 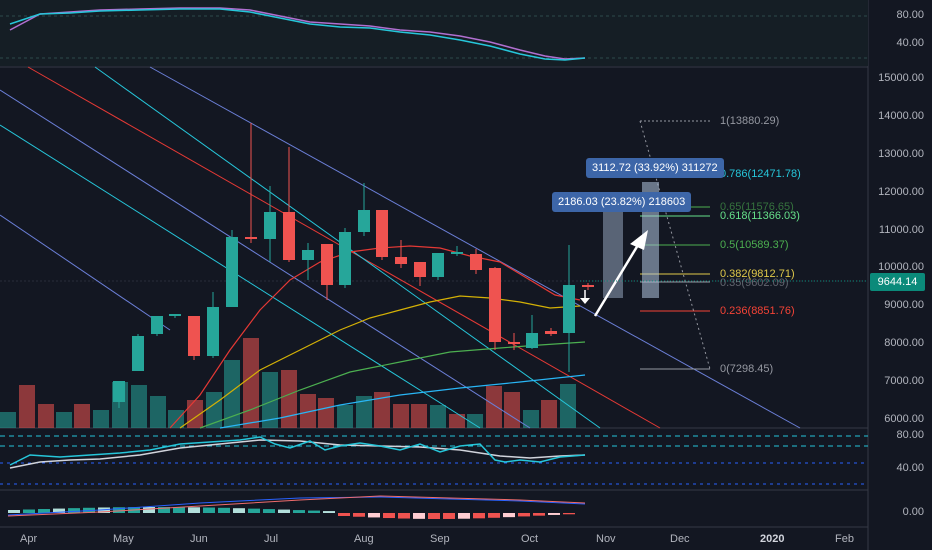 What do you see at coordinates (402, 401) in the screenshot?
I see `ma-blue` at bounding box center [402, 401].